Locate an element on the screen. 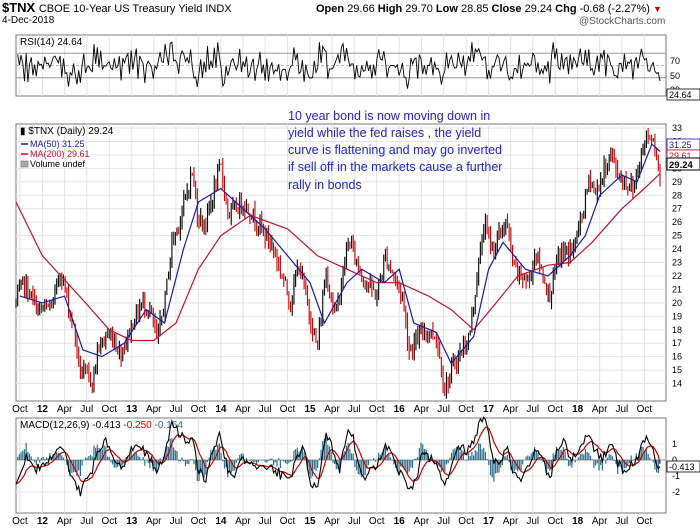 This screenshot has width=700, height=530. price-y-tick-label: 23 is located at coordinates (677, 263).